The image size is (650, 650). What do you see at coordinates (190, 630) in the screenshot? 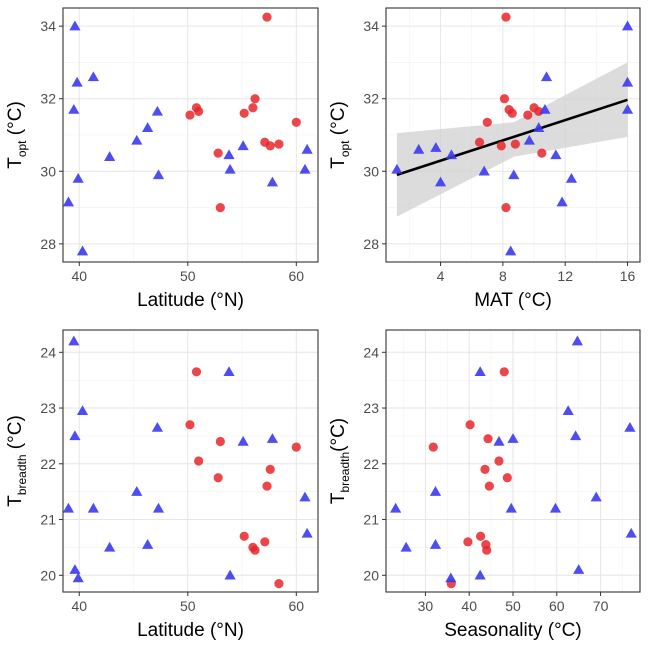
I see `x-axis-title: Latitude (°N)` at bounding box center [190, 630].